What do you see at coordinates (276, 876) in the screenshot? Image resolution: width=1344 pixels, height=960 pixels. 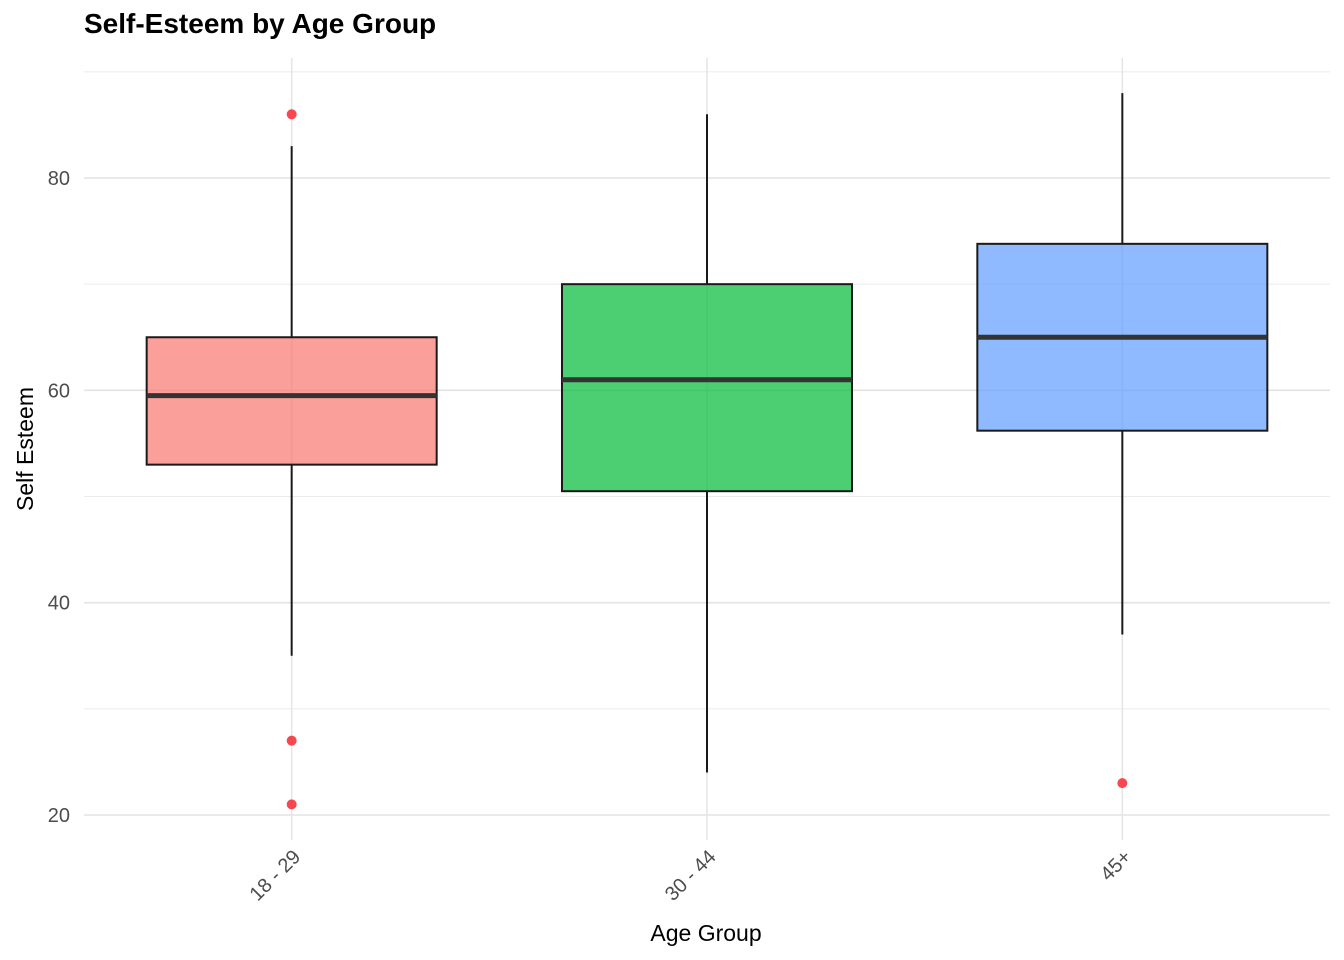 I see `x-tick-label: 18 - 29` at bounding box center [276, 876].